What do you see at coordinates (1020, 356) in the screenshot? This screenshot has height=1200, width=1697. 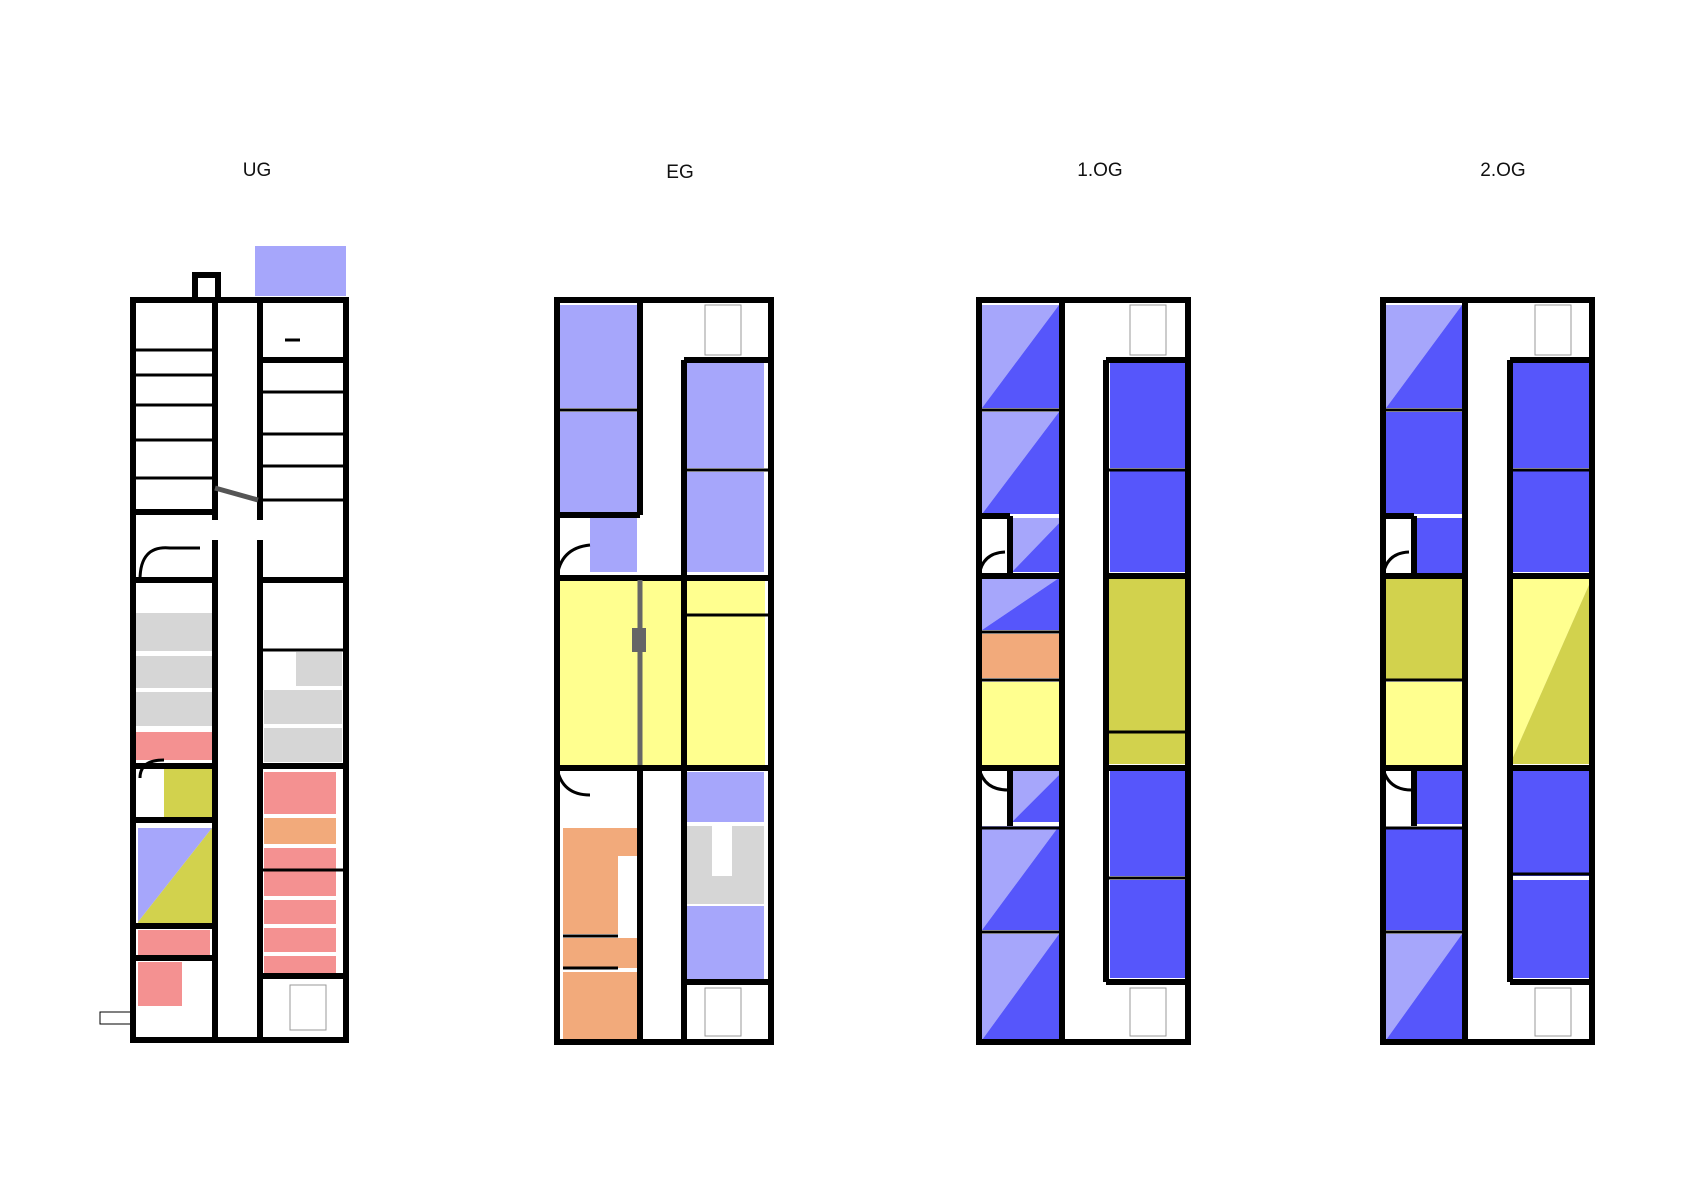 I see `room-og1-r1-dark` at bounding box center [1020, 356].